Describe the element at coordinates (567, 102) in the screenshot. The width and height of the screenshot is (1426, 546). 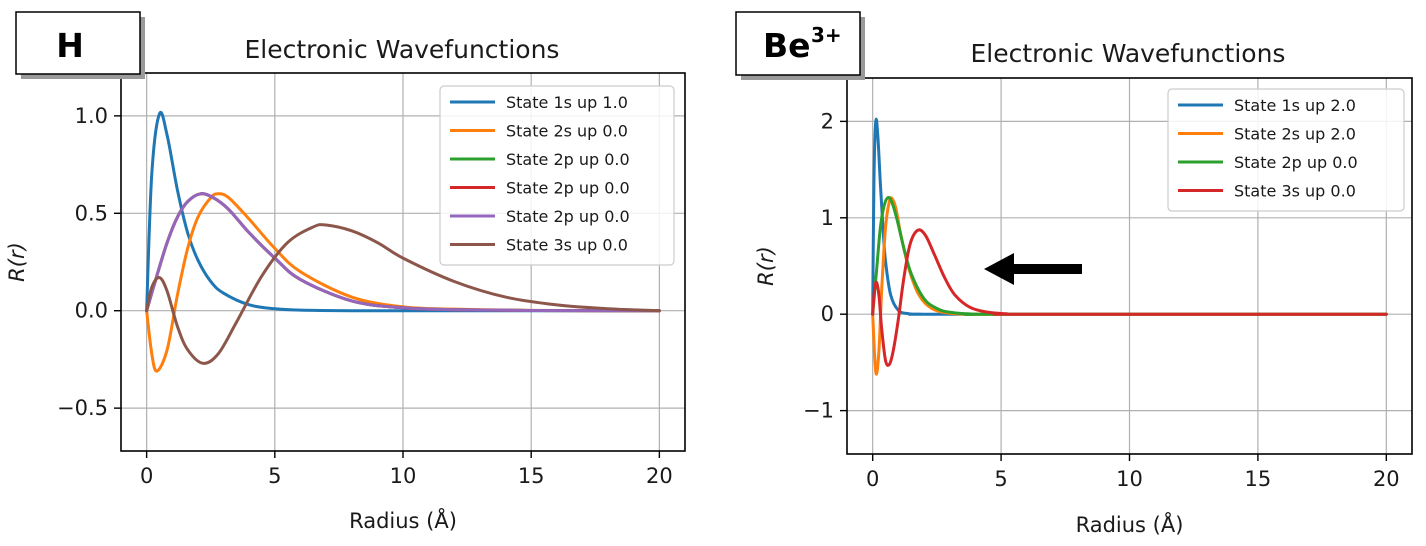
I see `legend-label: State 1s up 1.0` at that location.